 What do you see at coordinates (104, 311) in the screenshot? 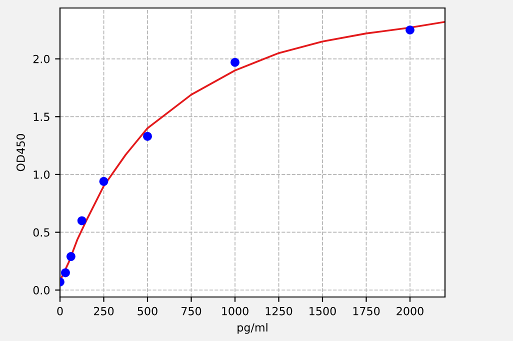
I see `x-tick-label: 250` at bounding box center [104, 311].